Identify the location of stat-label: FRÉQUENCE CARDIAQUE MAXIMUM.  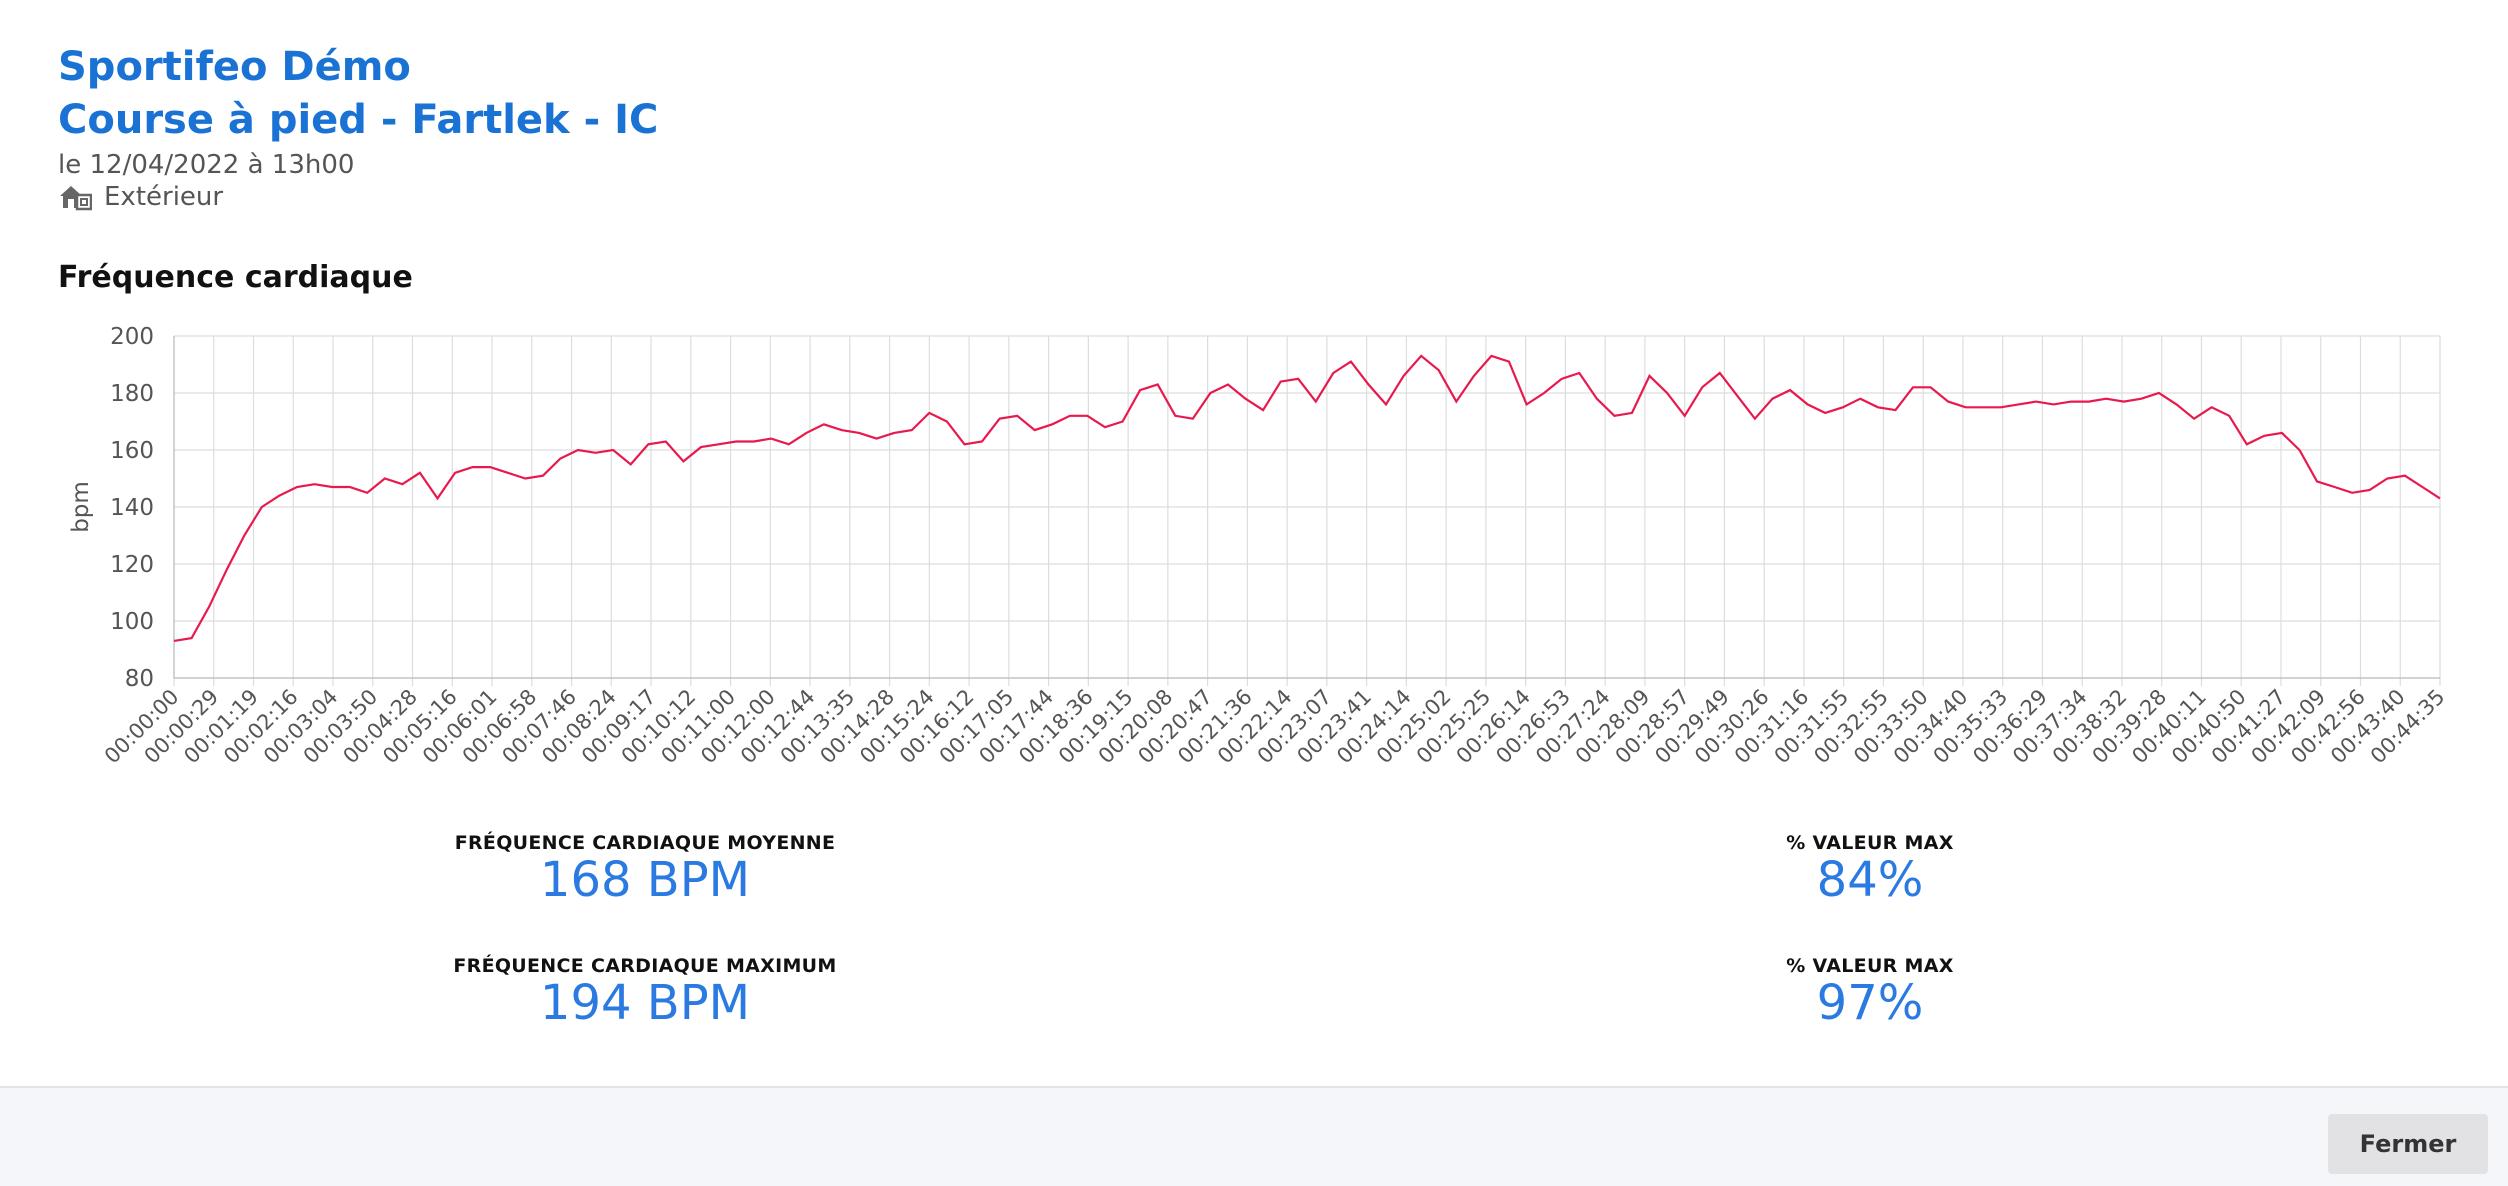
(645, 966).